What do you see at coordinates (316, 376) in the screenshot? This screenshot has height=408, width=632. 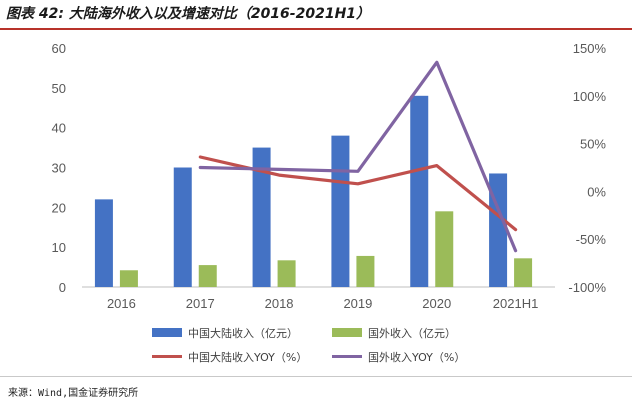 I see `bottom-rule` at bounding box center [316, 376].